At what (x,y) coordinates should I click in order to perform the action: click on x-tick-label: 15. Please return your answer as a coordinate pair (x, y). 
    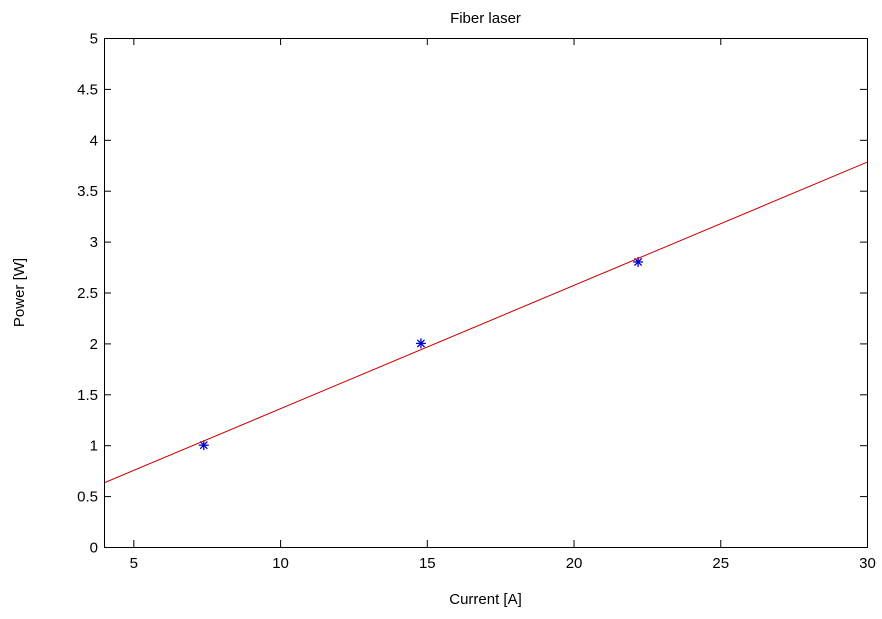
    Looking at the image, I should click on (427, 563).